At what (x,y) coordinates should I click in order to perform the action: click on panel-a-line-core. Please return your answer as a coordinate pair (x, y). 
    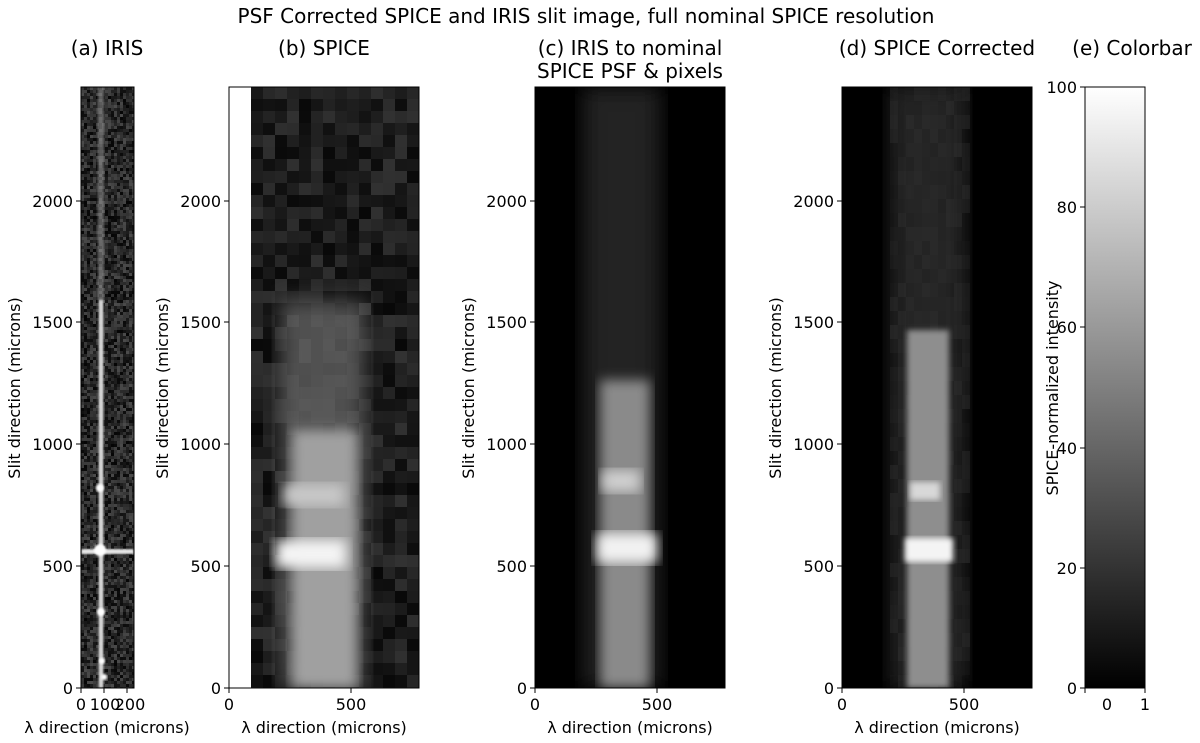
    Looking at the image, I should click on (101, 494).